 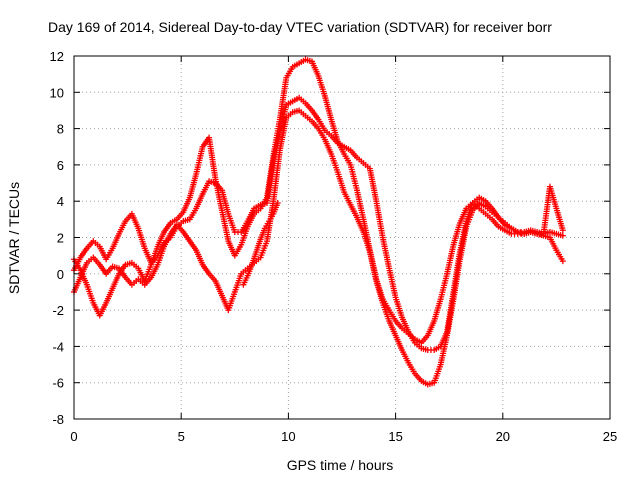 I want to click on y-tick-label: -6, so click(x=58, y=383).